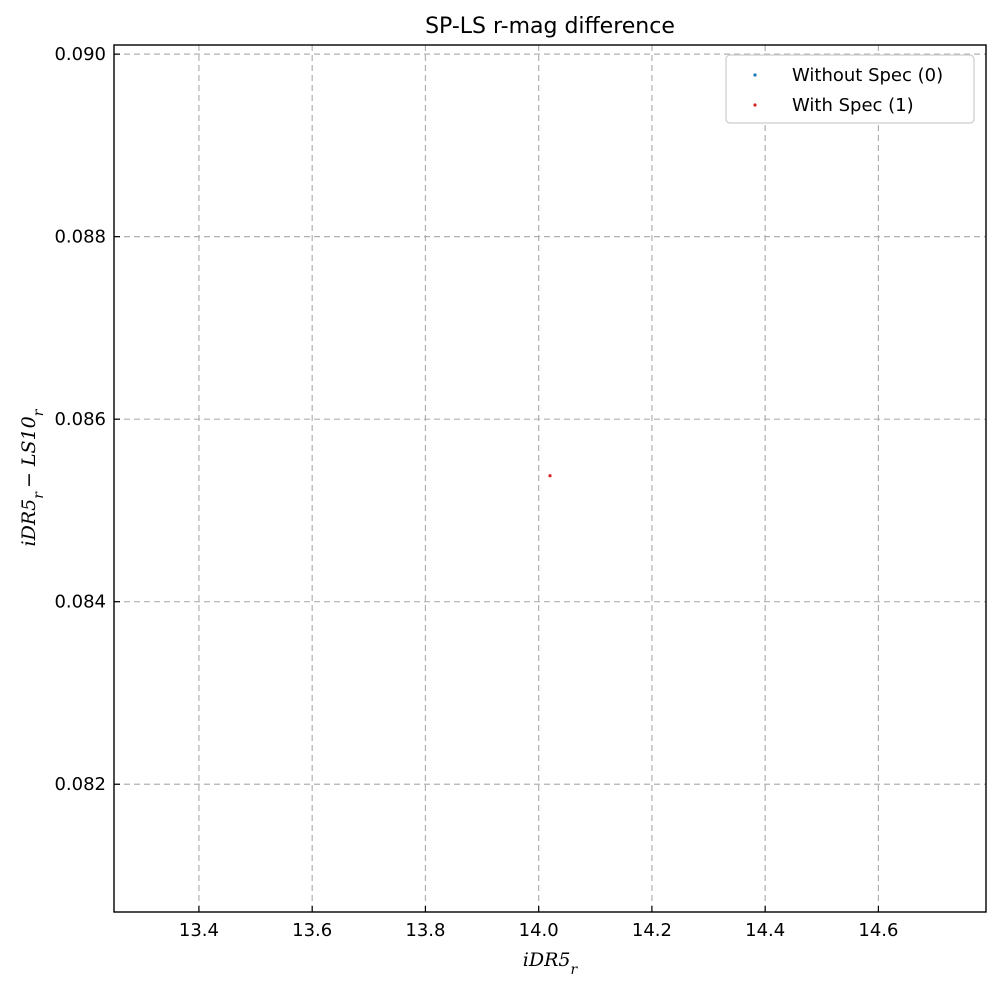 The height and width of the screenshot is (986, 1000). I want to click on data-point, so click(550, 476).